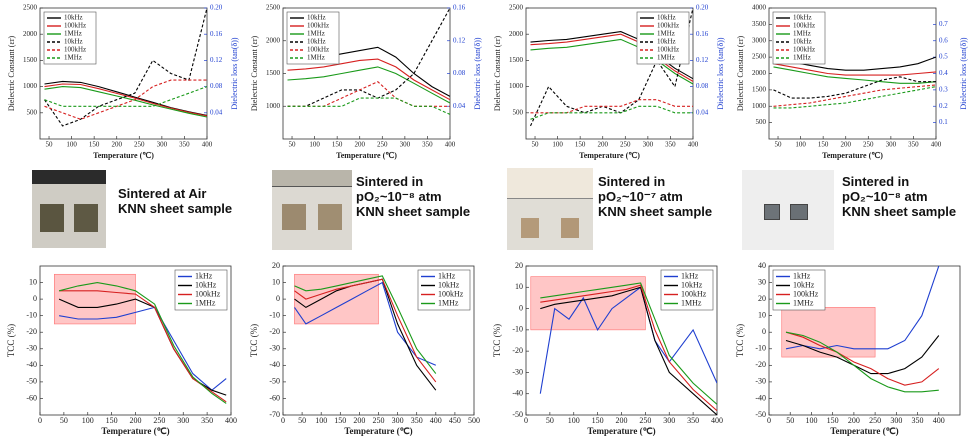 Image resolution: width=972 pixels, height=441 pixels. Describe the element at coordinates (762, 298) in the screenshot. I see `y-tick-label: 20` at that location.